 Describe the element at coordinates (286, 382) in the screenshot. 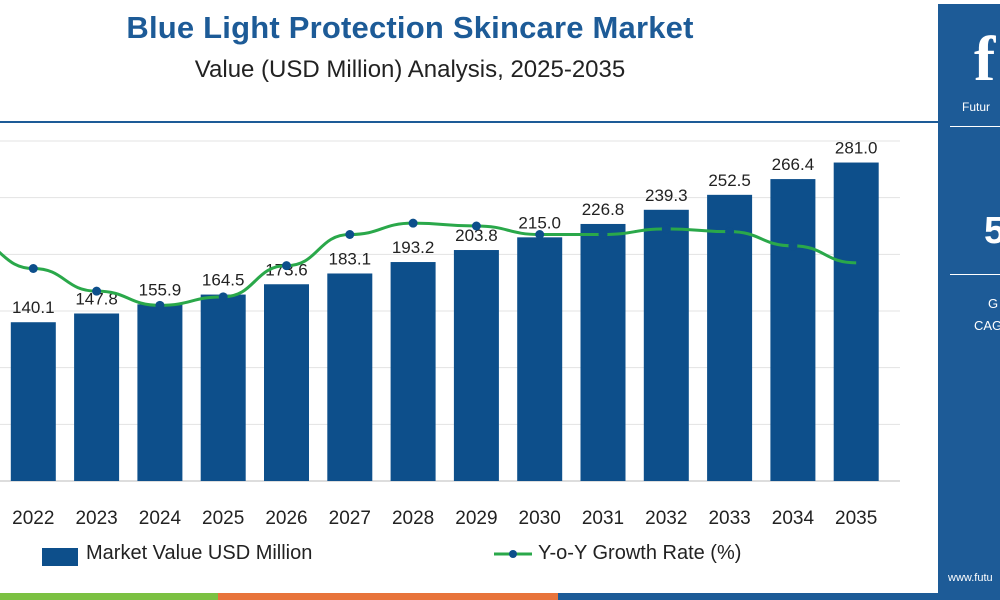

I see `bar-2026` at that location.